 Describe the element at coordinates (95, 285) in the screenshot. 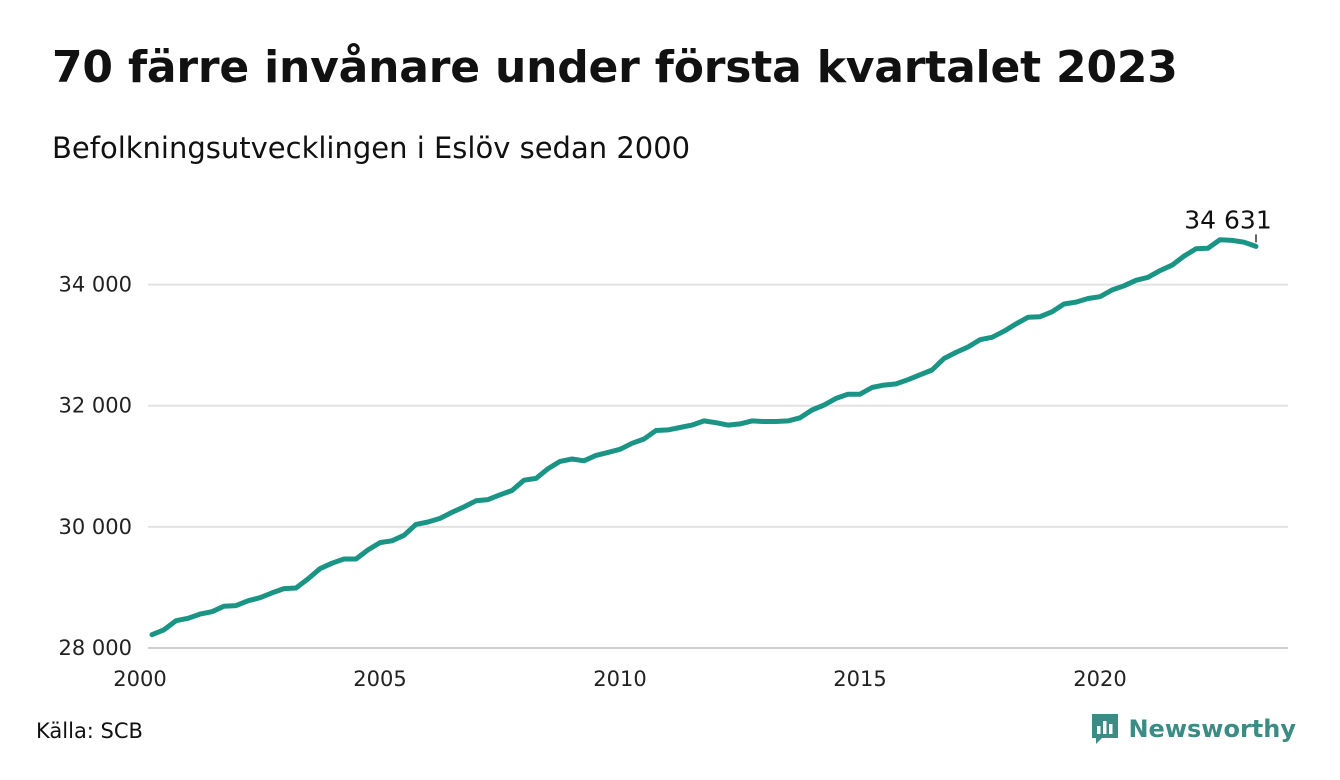

I see `y-tick-label: 34 000` at that location.